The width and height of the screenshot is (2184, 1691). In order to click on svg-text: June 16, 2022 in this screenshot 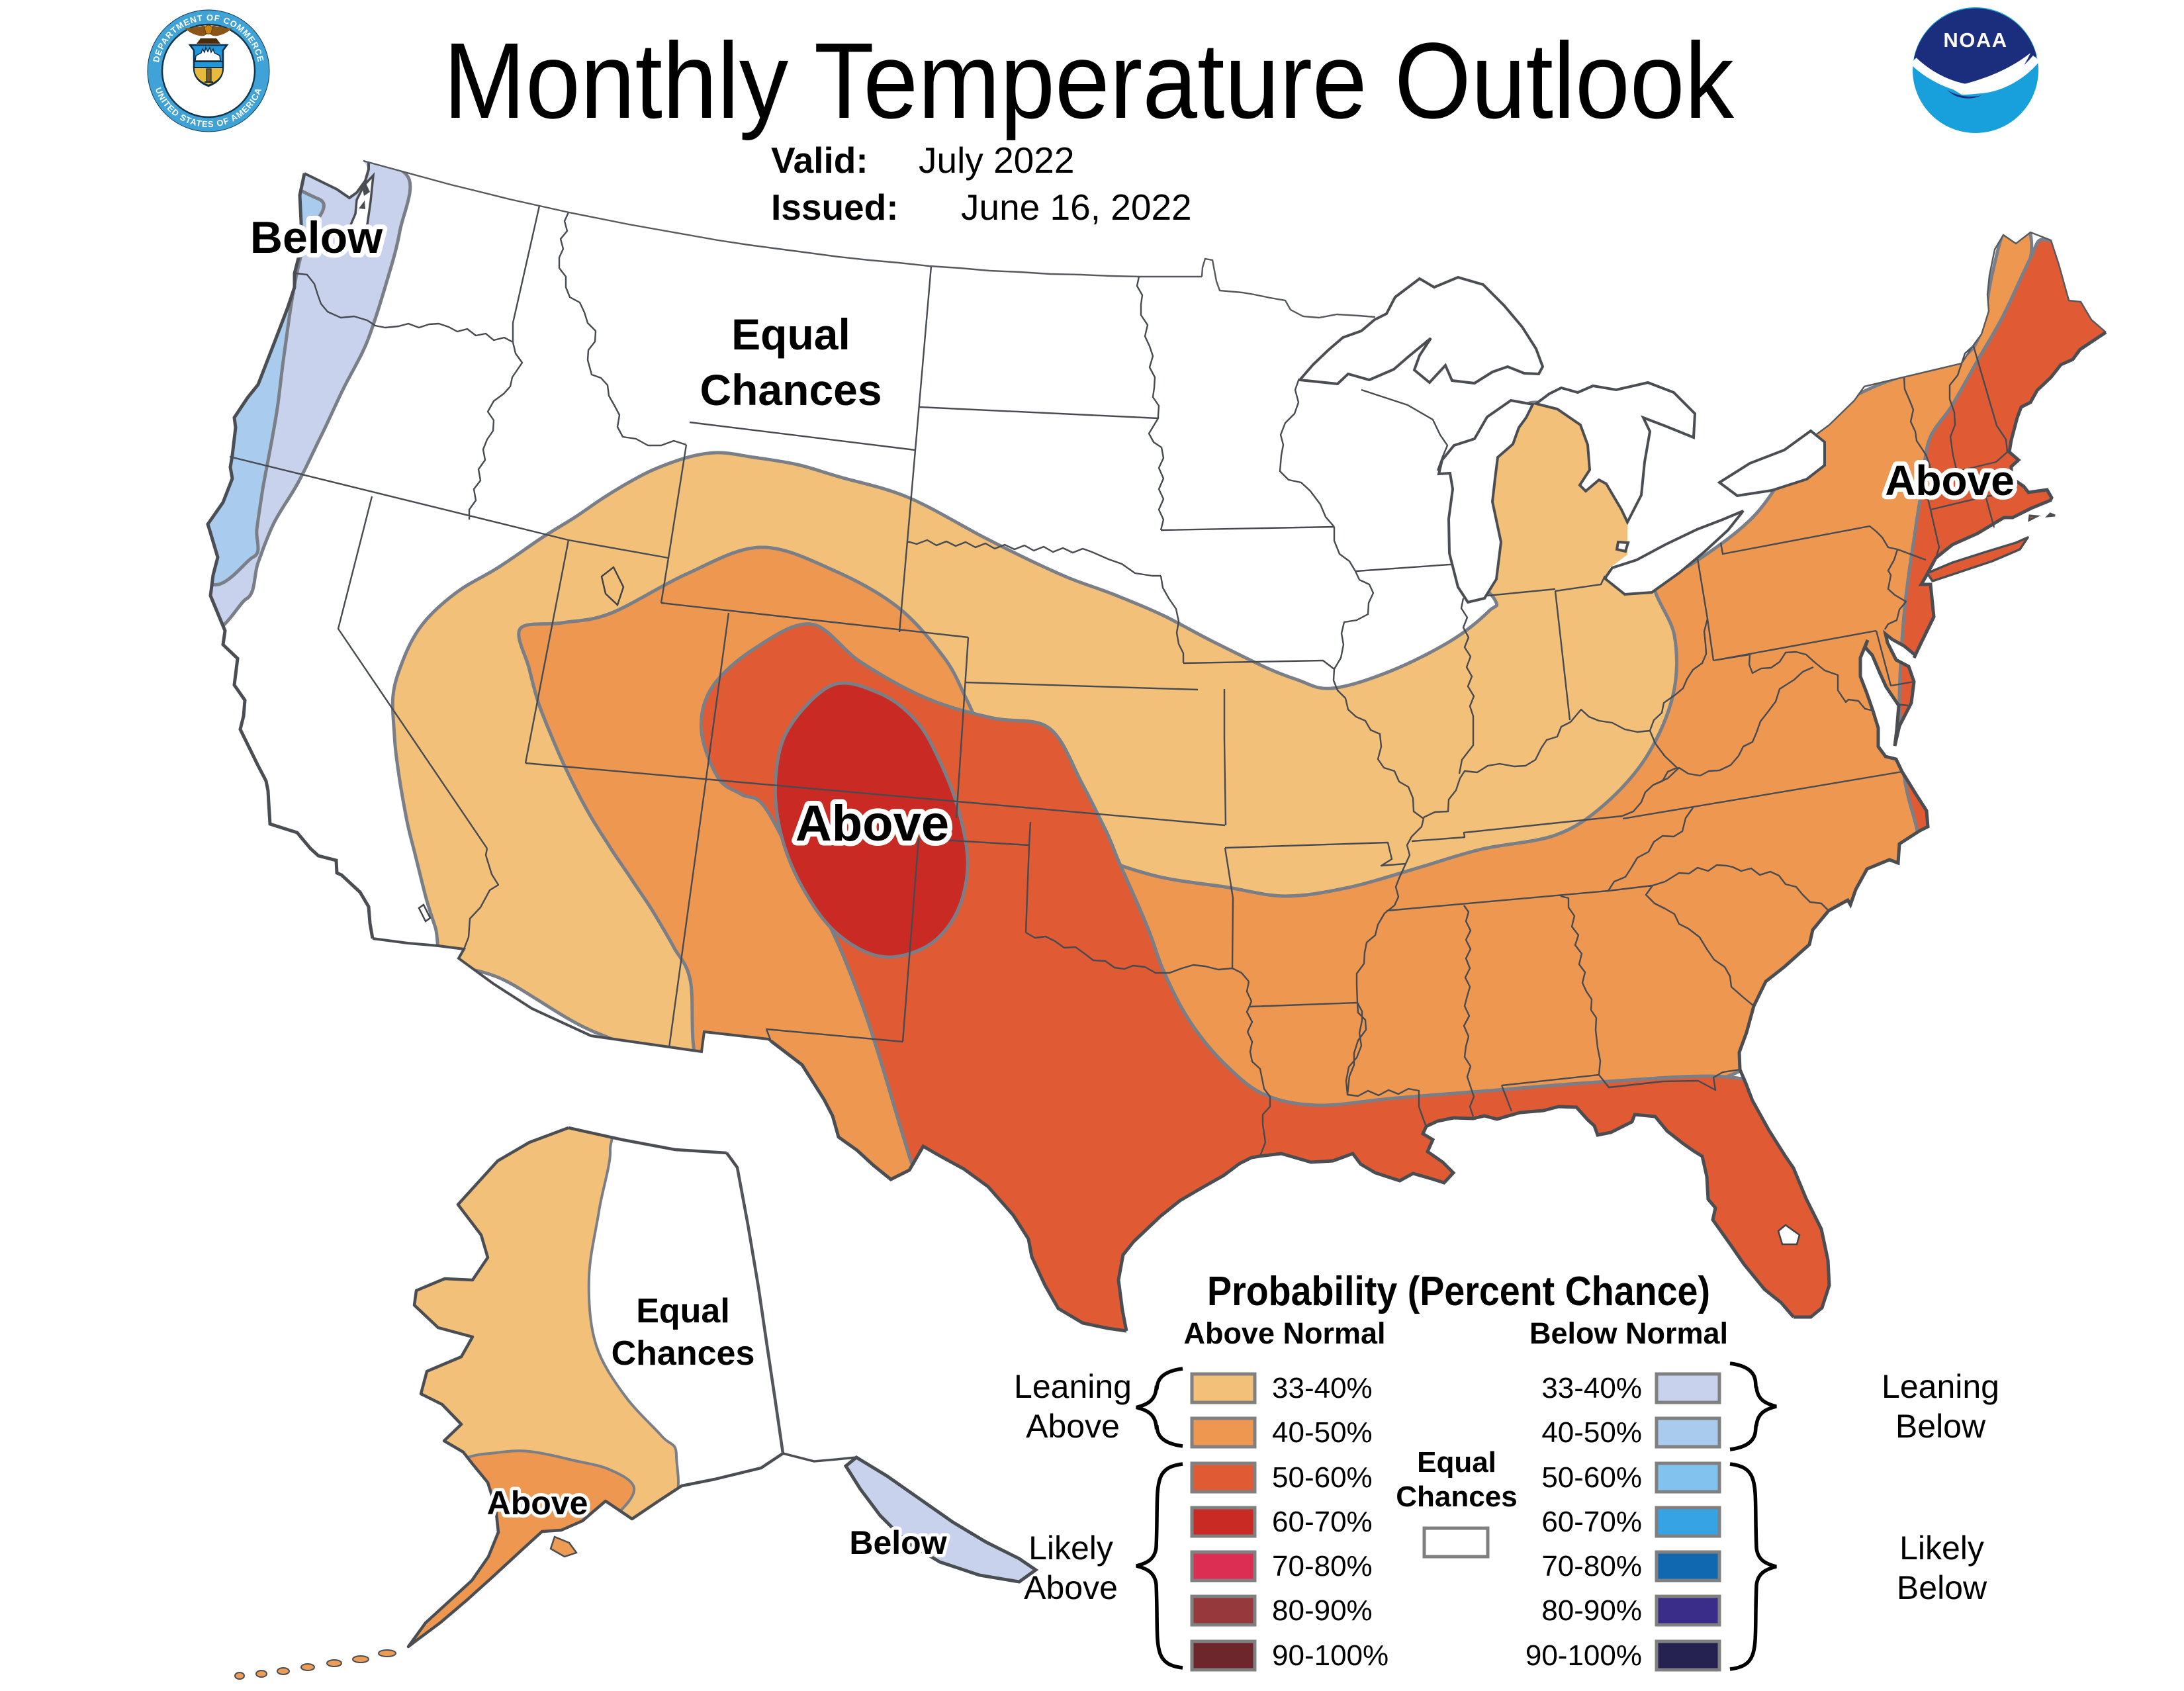, I will do `click(1076, 207)`.